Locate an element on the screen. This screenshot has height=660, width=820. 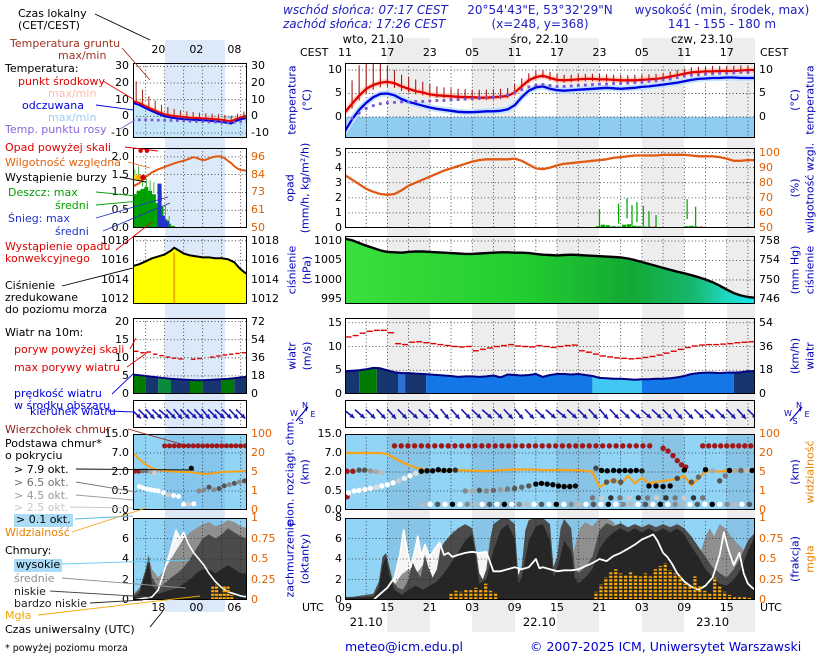
axis-tick-label: 0.0 is located at coordinates (333, 509).